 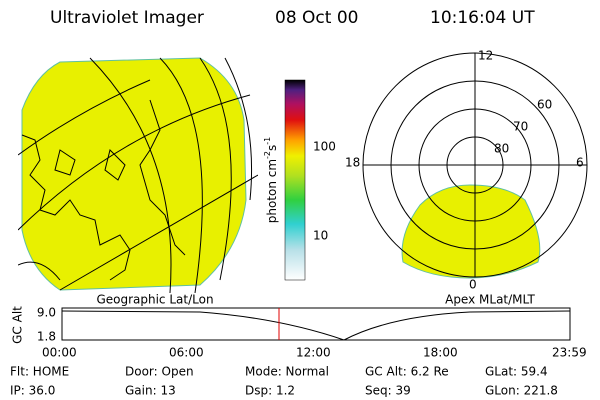 What do you see at coordinates (482, 18) in the screenshot?
I see `time: 10:16:04 UT` at bounding box center [482, 18].